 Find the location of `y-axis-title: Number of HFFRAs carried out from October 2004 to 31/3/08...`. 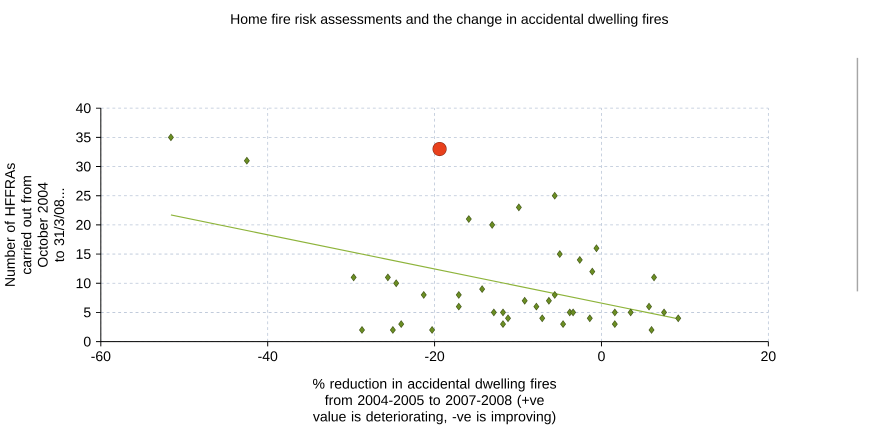

y-axis-title: Number of HFFRAs carried out from October 2004 to 31/3/08... is located at coordinates (34, 224).